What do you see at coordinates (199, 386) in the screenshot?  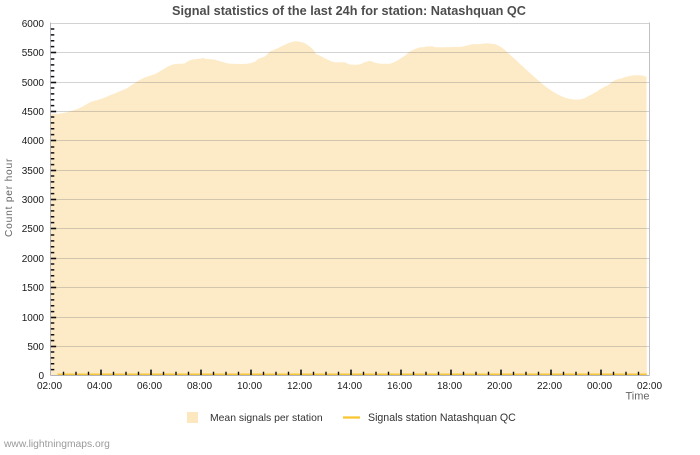 I see `svg-text: 08:00` at bounding box center [199, 386].